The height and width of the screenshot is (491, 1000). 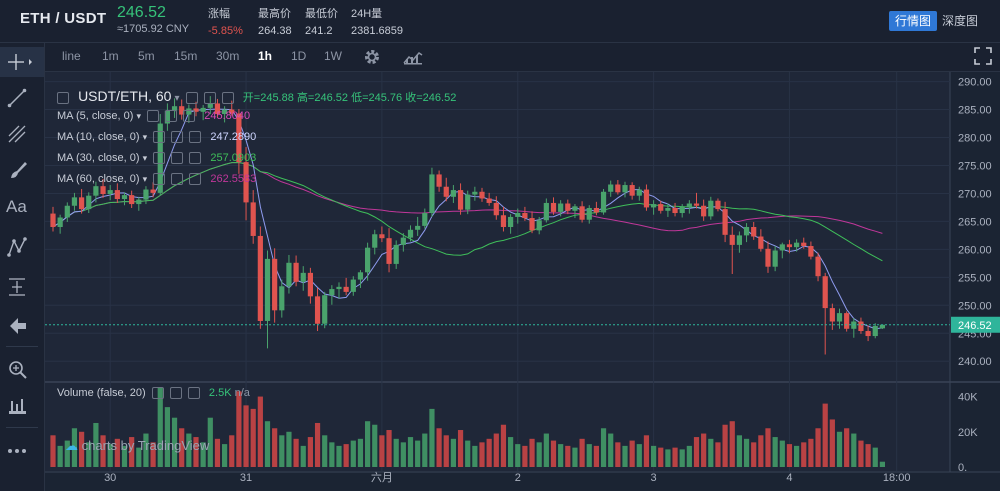 What do you see at coordinates (193, 393) in the screenshot?
I see `volume-close-icon` at bounding box center [193, 393].